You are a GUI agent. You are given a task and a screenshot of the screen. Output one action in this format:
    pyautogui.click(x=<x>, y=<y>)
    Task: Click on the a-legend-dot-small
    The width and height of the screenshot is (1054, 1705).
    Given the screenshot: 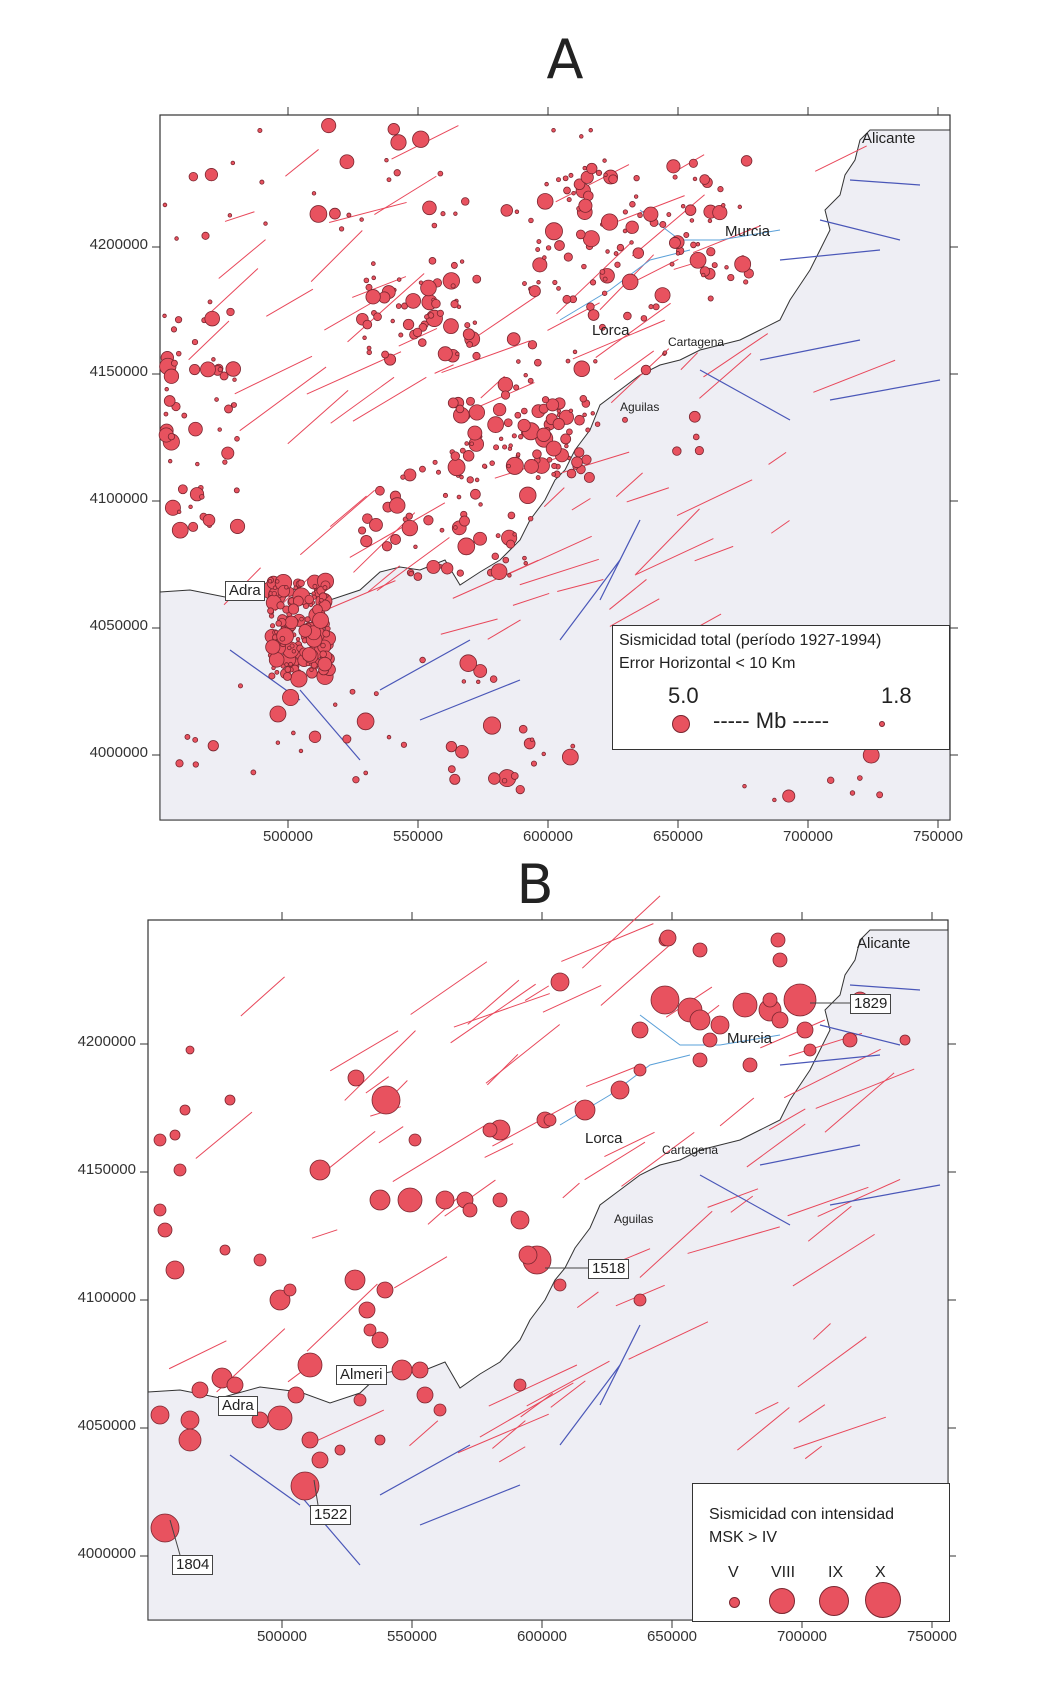 What is the action you would take?
    pyautogui.click(x=882, y=724)
    